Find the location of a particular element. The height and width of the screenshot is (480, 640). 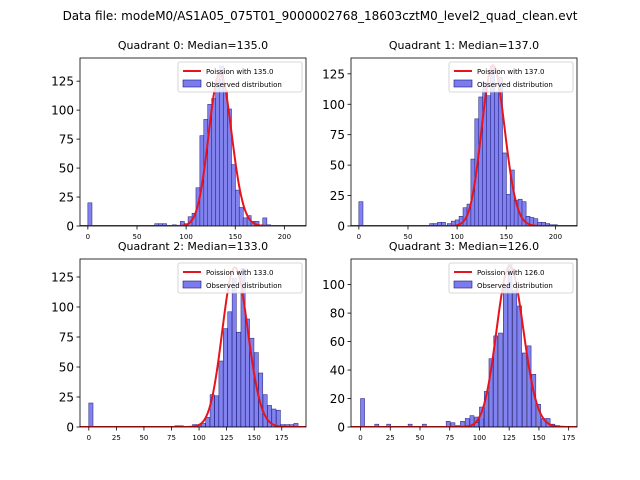

y-tick-label: 80 is located at coordinates (337, 314).